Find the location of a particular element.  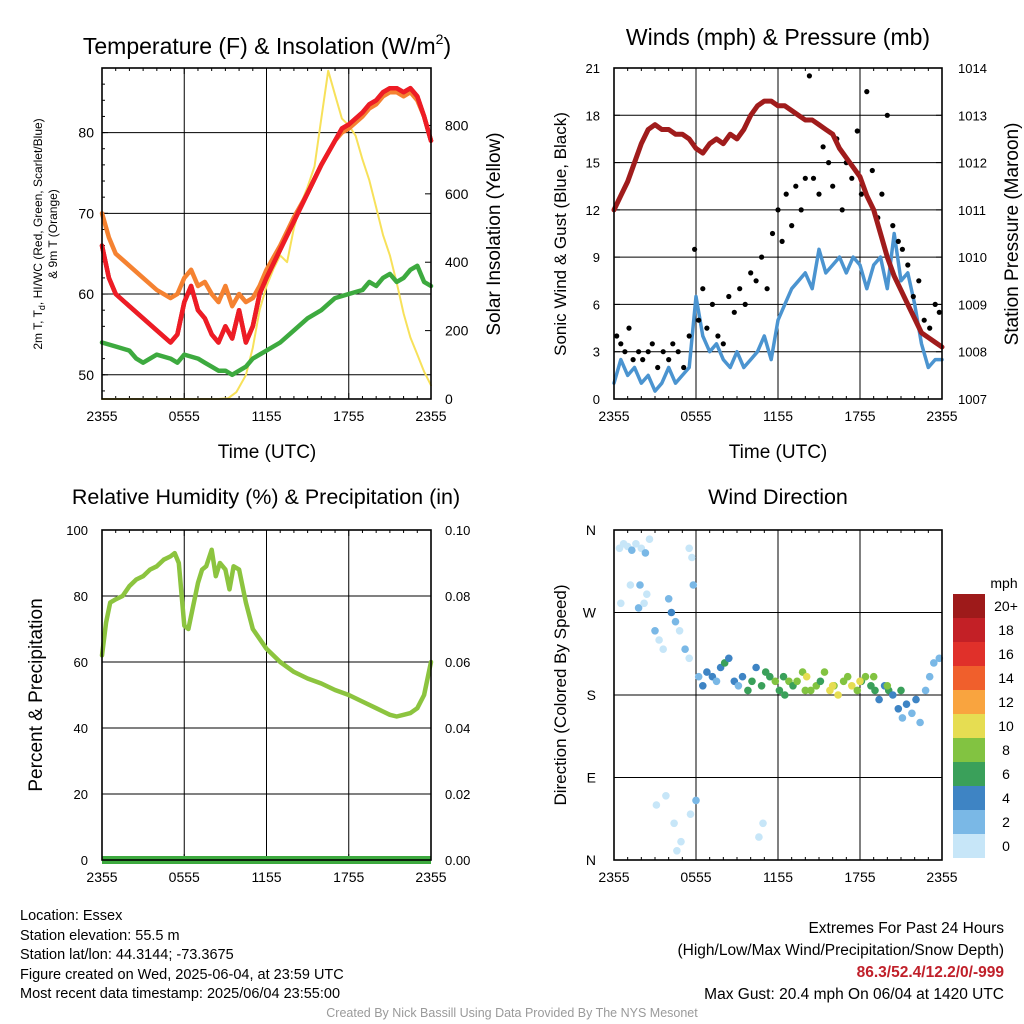

direction-label: N is located at coordinates (591, 860).